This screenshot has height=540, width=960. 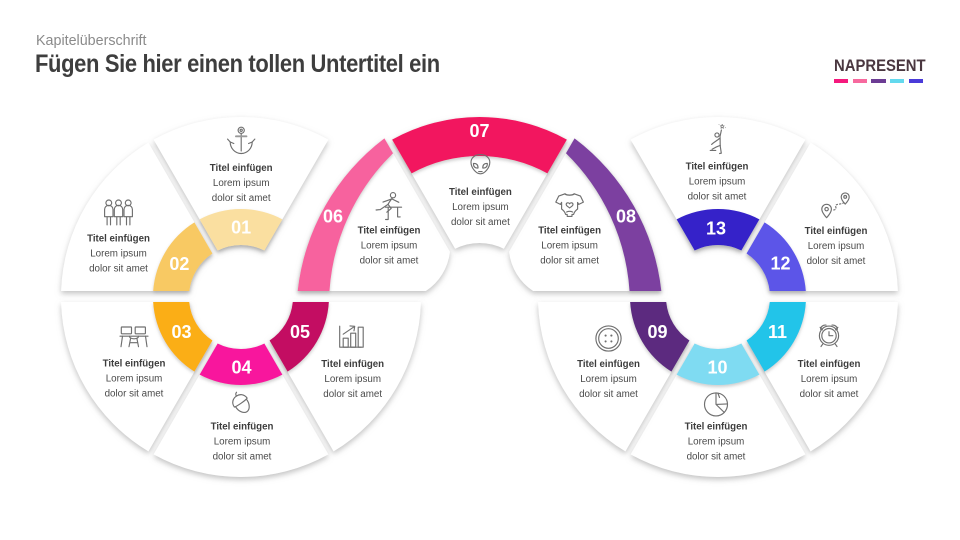 I want to click on svg-text: 04, so click(x=241, y=368).